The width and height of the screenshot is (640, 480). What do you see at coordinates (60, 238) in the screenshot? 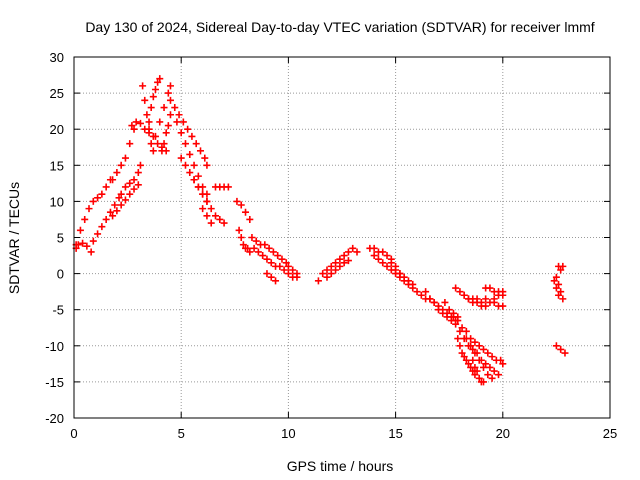
I see `y-tick-label: 5` at bounding box center [60, 238].